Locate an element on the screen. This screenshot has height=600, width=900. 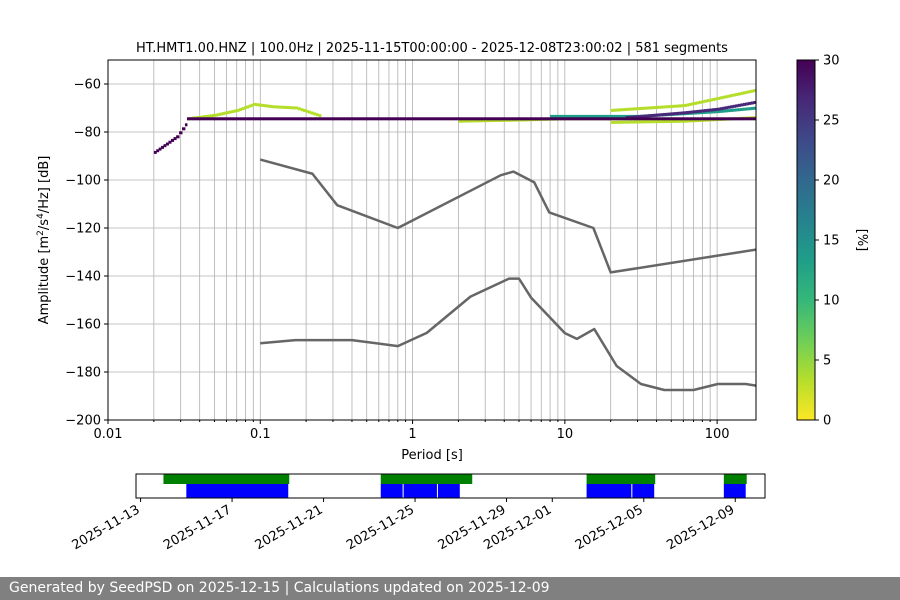
colorbar-tick-label: 5 is located at coordinates (827, 361).